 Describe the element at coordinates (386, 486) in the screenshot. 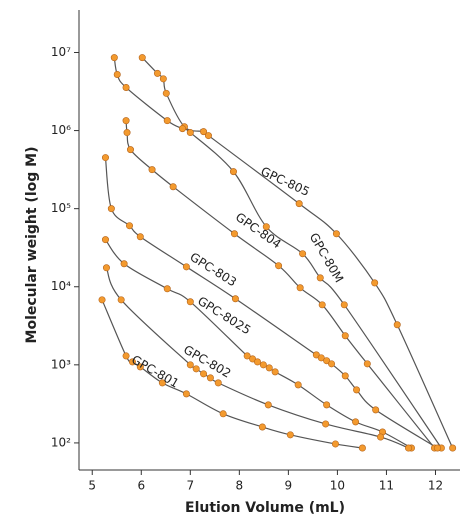

I see `x-tick-label: 11` at that location.